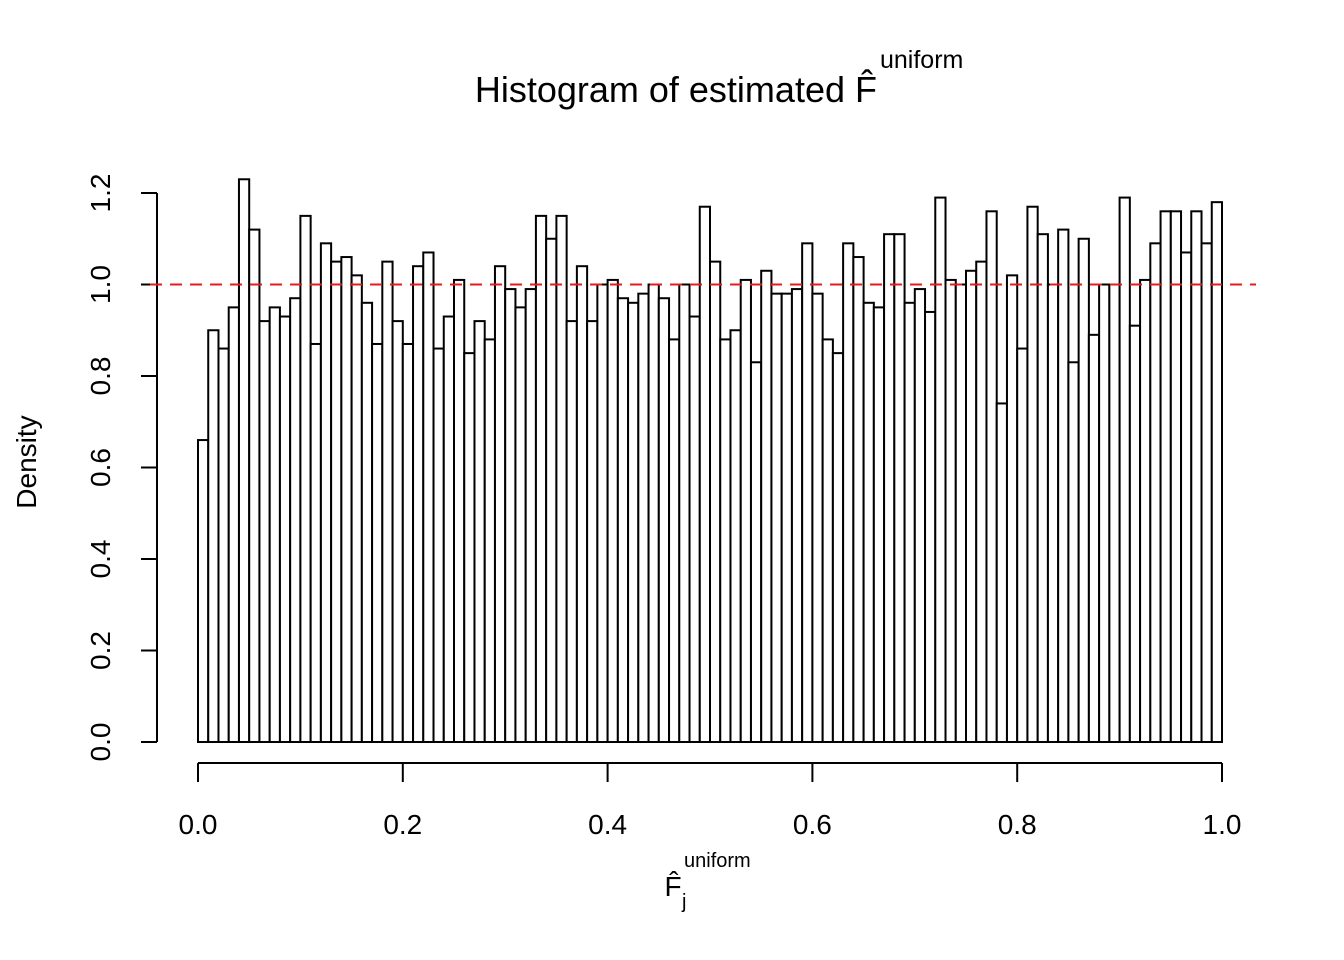 The height and width of the screenshot is (960, 1344). I want to click on y-tick-label: 1.2, so click(100, 193).